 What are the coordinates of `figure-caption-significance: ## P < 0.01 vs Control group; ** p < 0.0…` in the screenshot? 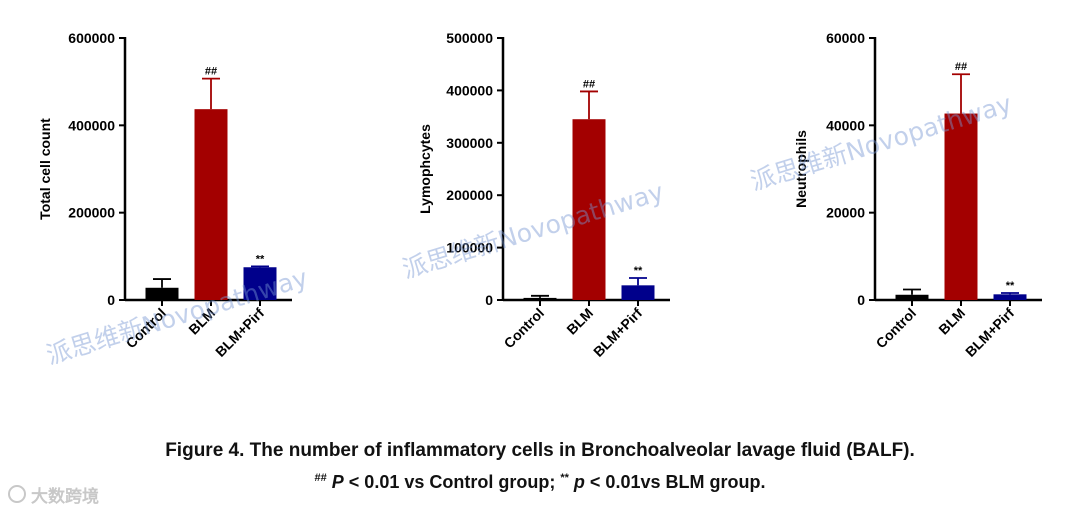 It's located at (540, 482).